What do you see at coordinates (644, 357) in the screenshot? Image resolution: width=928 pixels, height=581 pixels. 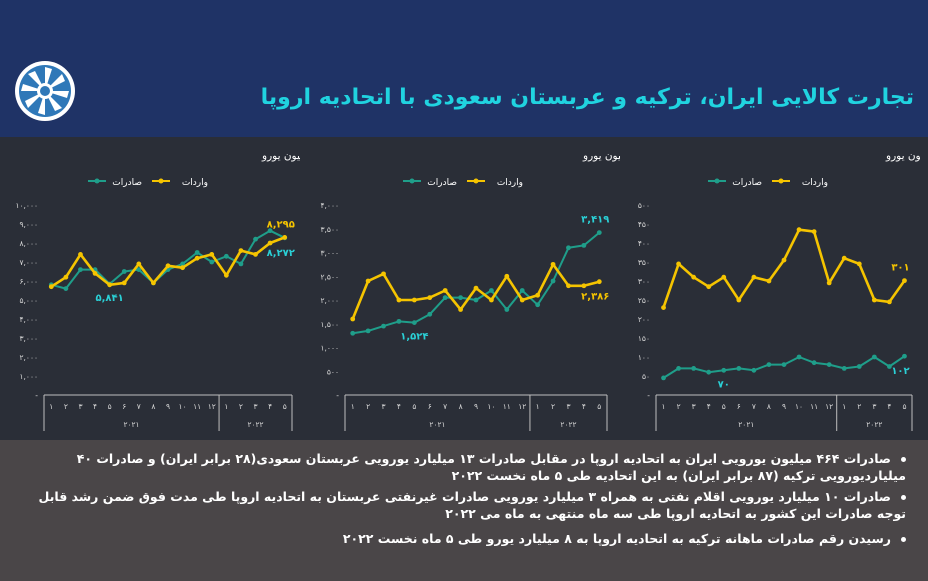 I see `y-tick-label: ۱۰۰` at bounding box center [644, 357].